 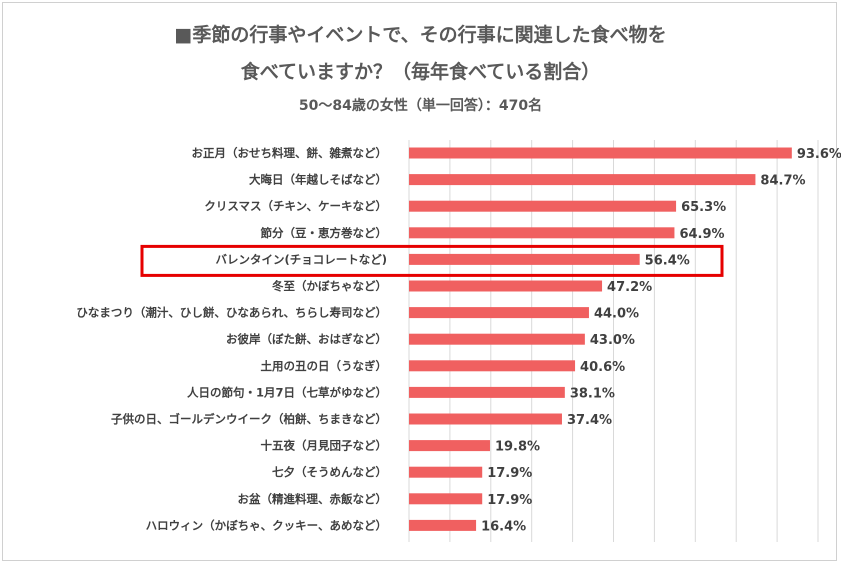 What do you see at coordinates (329, 472) in the screenshot?
I see `category-label: 七夕（そうめんなど）` at bounding box center [329, 472].